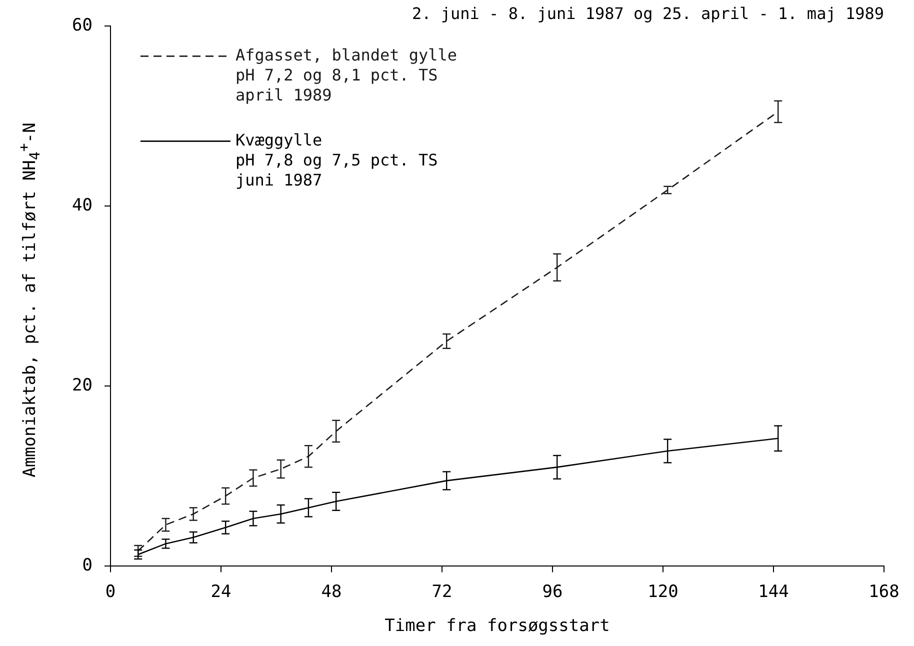  I want to click on text: Afgasset, blandet gylle pH 7,2 og 8,1 pct. TS april 1989, so click(346, 74).